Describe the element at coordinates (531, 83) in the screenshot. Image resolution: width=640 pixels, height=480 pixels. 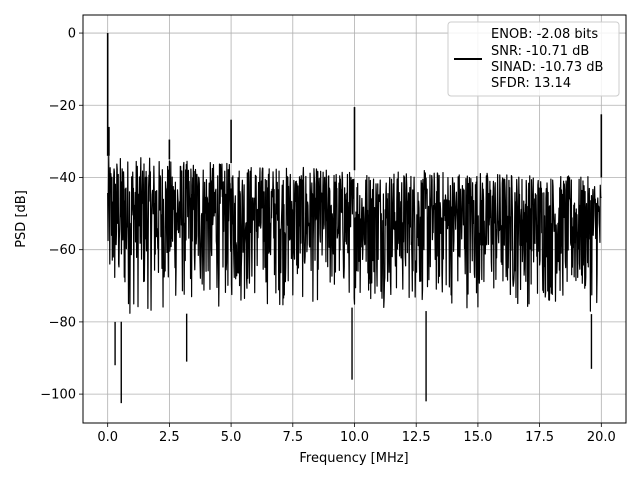
I see `legend-sfdr: SFDR: 13.14` at that location.